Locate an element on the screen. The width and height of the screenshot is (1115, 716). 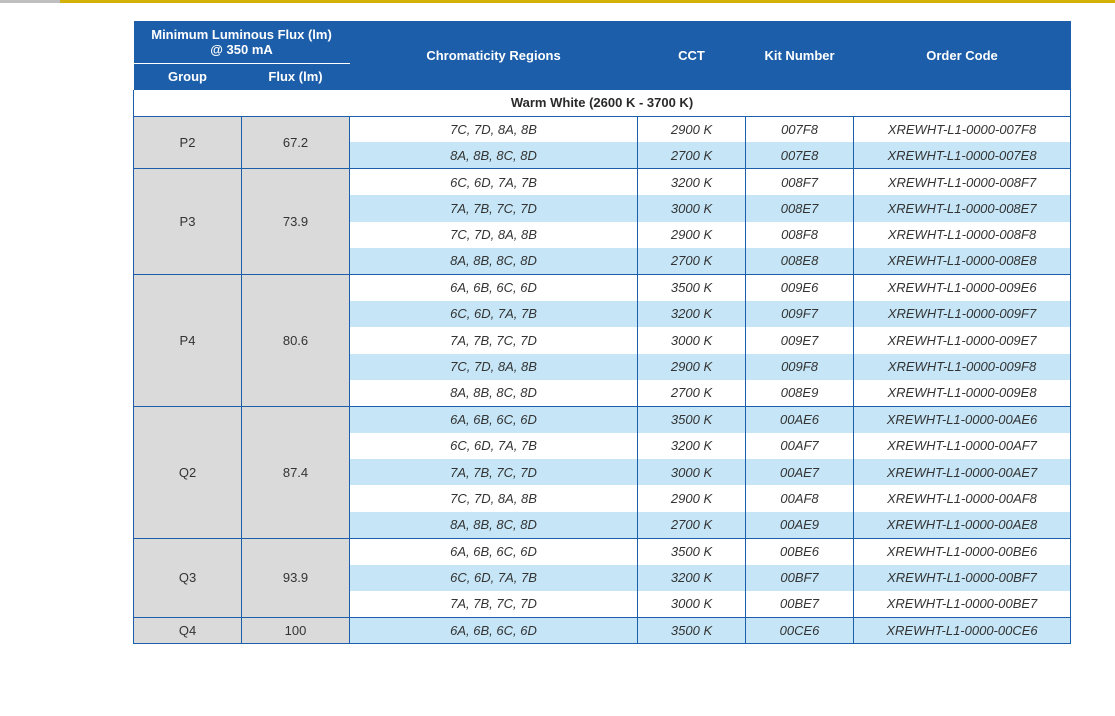
order-code-cell: XREWHT-L1-0000-00AE6 is located at coordinates (962, 419).